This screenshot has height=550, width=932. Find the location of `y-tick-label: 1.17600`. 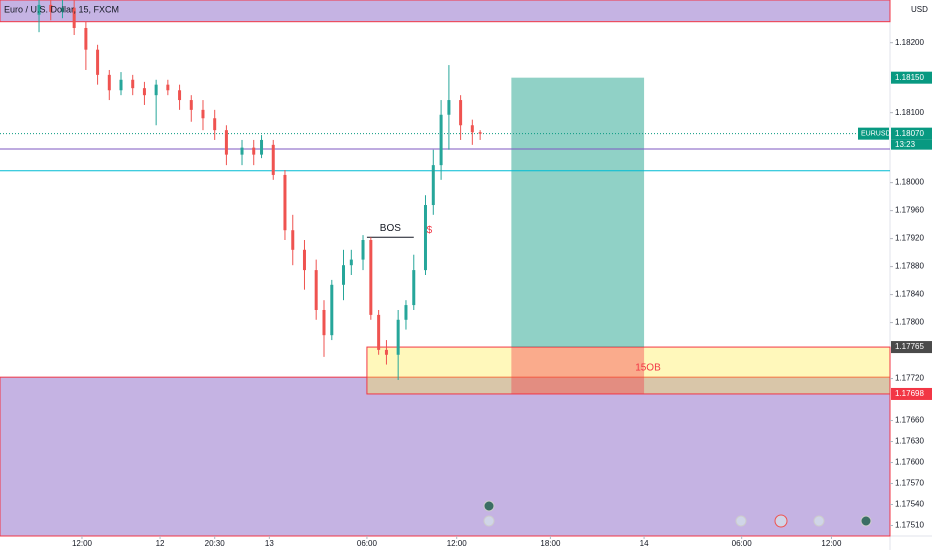

y-tick-label: 1.17600 is located at coordinates (909, 462).